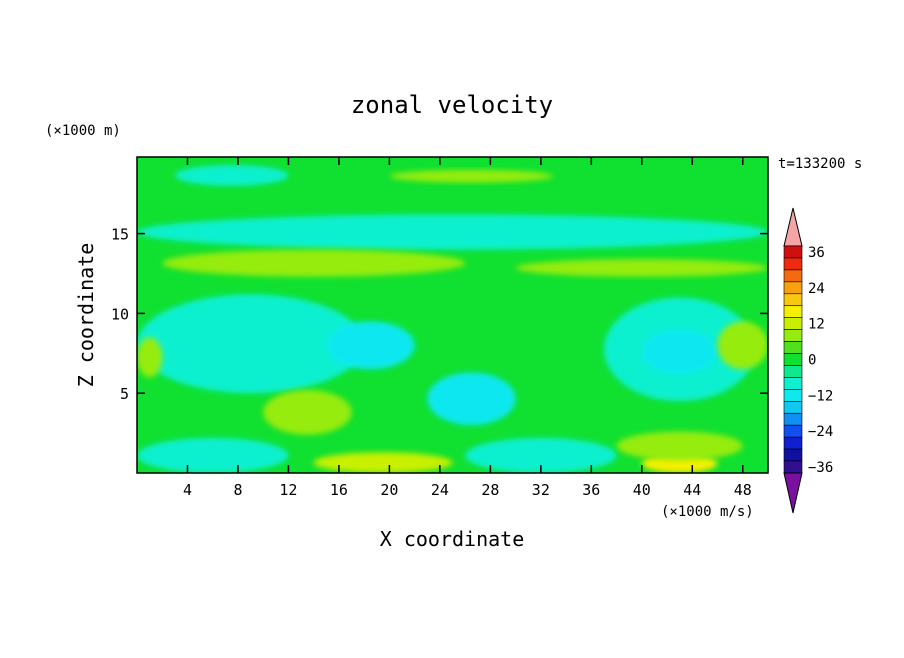 The width and height of the screenshot is (904, 658). I want to click on field-region-mid-cyan-core-right, so click(679, 352).